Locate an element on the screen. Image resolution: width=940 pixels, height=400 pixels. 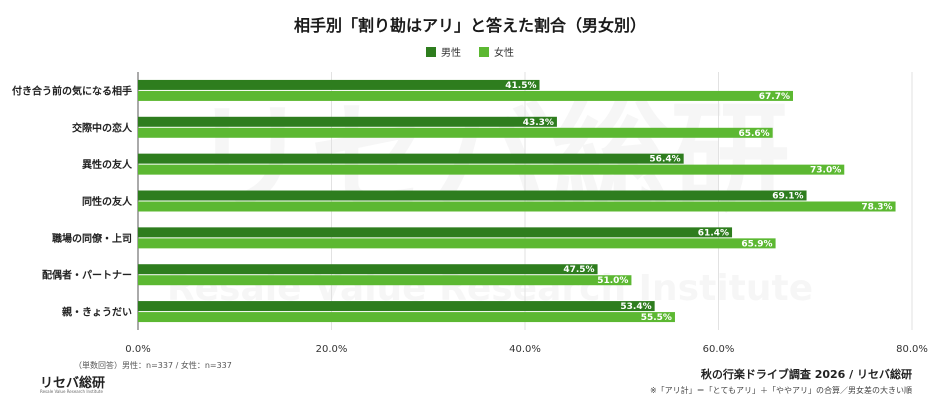
x-tick-label: 80.0% is located at coordinates (912, 349).